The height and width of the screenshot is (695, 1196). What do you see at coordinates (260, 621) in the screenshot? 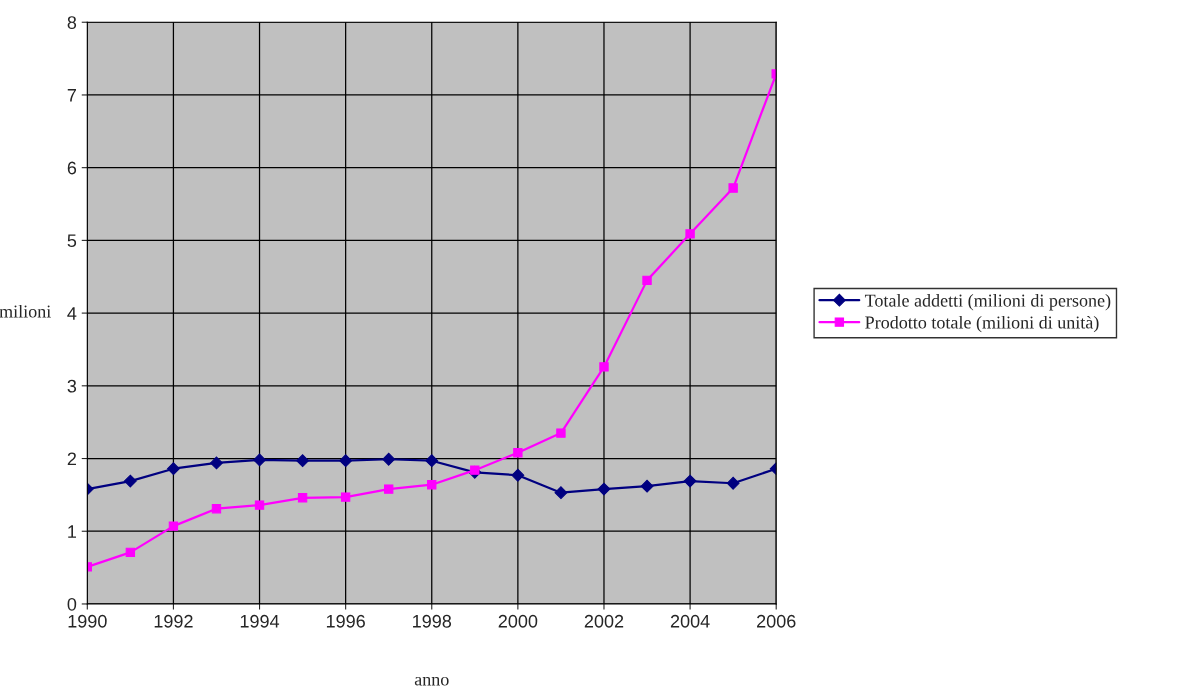
I see `x-tick-label: 1994` at bounding box center [260, 621].